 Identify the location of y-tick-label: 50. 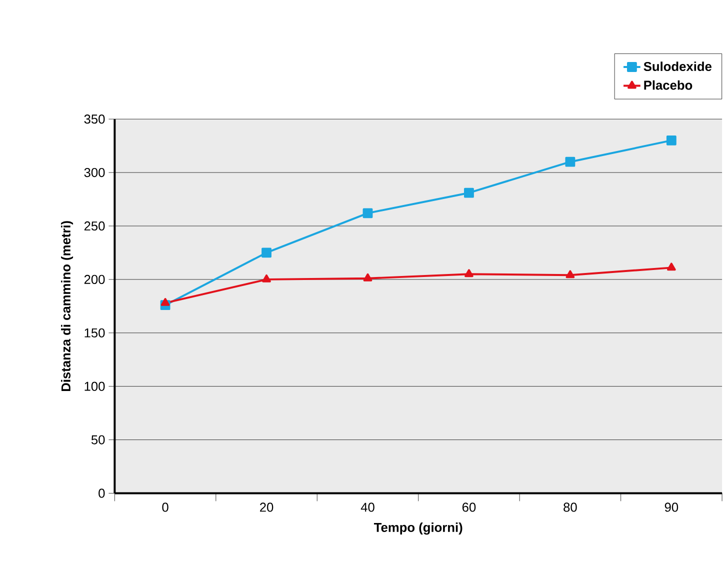
(98, 440).